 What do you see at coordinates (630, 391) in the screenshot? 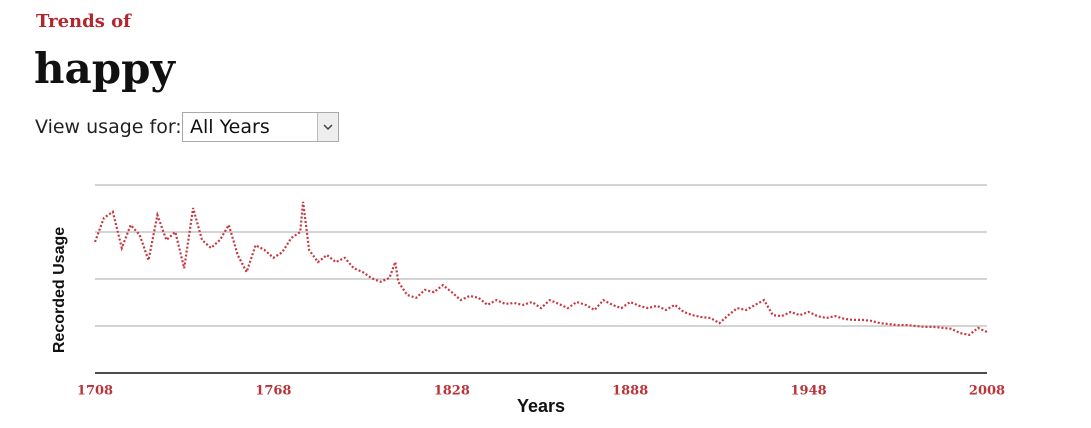
I see `x-tick-label: 1888` at bounding box center [630, 391].